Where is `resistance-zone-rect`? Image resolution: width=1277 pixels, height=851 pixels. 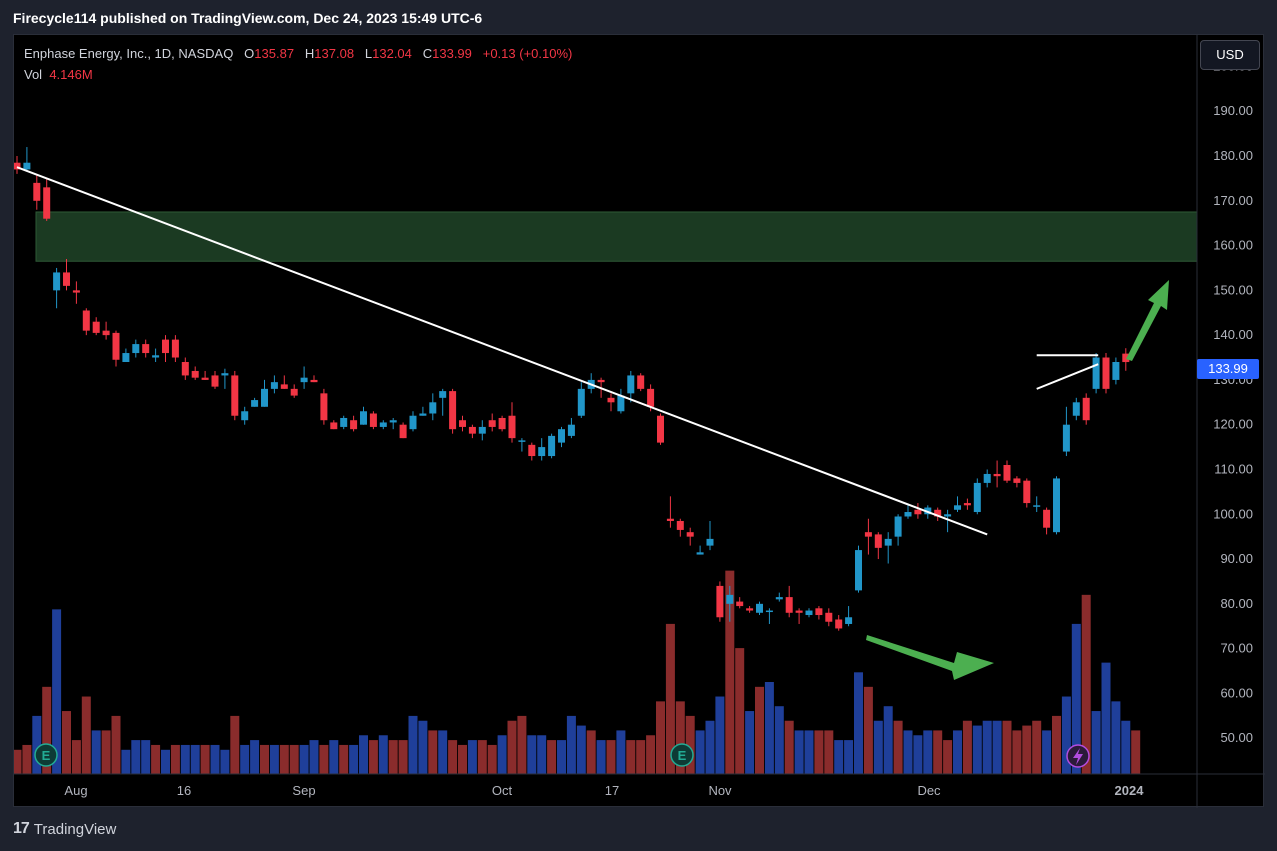 resistance-zone-rect is located at coordinates (616, 236).